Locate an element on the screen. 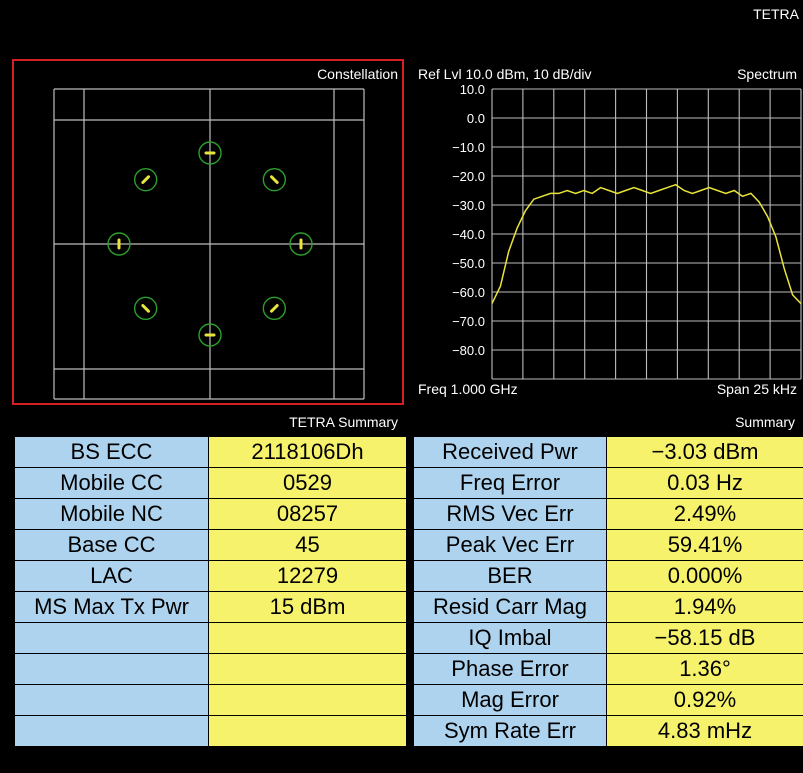 The width and height of the screenshot is (803, 773). y-tick-label: −50.0 is located at coordinates (468, 263).